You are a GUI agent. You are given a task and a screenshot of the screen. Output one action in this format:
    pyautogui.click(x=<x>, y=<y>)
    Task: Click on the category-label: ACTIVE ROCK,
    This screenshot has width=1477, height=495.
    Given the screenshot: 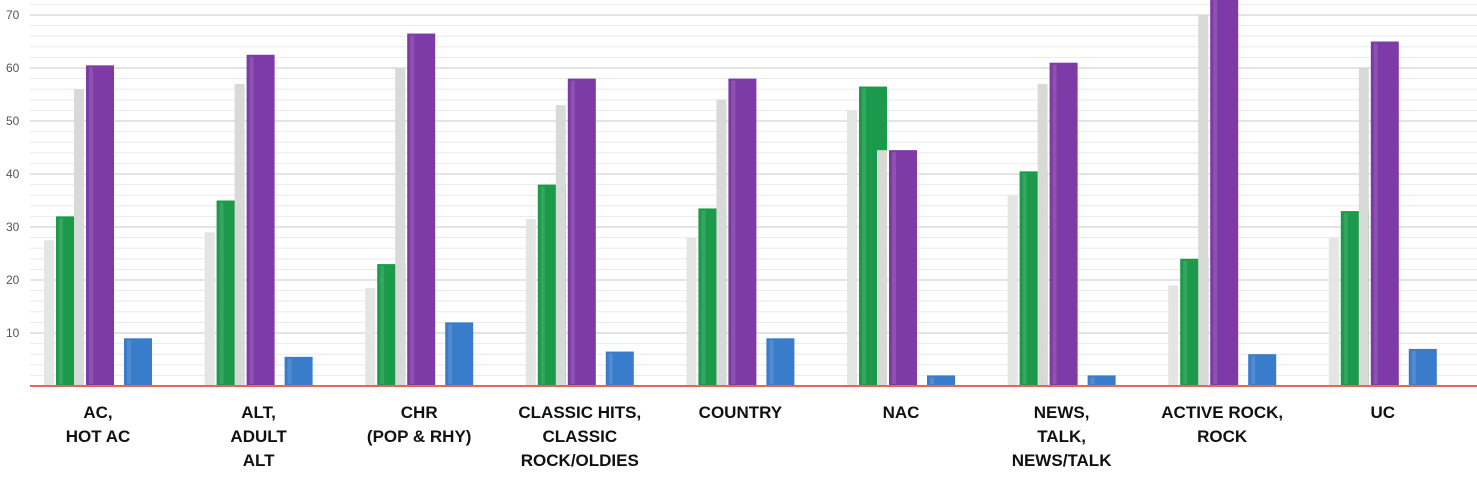 What is the action you would take?
    pyautogui.click(x=1222, y=412)
    